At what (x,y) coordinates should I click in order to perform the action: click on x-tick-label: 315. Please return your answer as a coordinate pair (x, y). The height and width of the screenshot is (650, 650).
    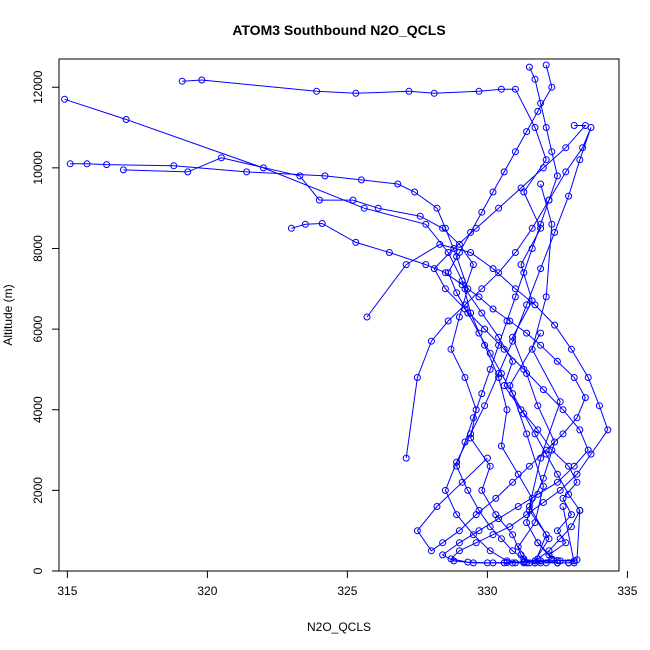
    Looking at the image, I should click on (67, 591).